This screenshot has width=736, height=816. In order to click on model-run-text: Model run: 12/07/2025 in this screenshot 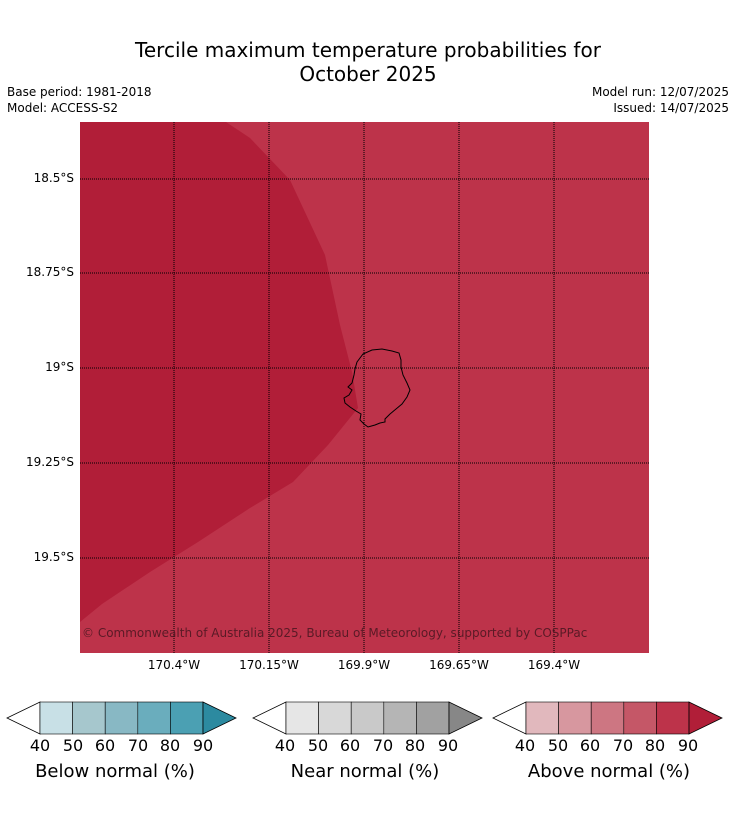, I will do `click(660, 92)`.